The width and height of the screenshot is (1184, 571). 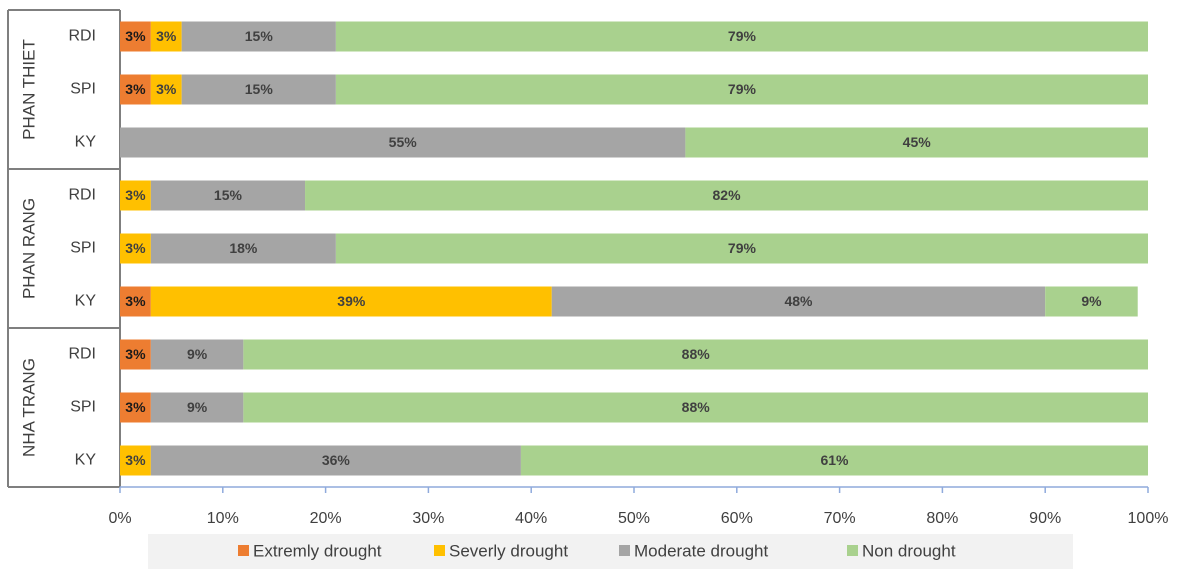 What do you see at coordinates (610, 551) in the screenshot?
I see `legend-box` at bounding box center [610, 551].